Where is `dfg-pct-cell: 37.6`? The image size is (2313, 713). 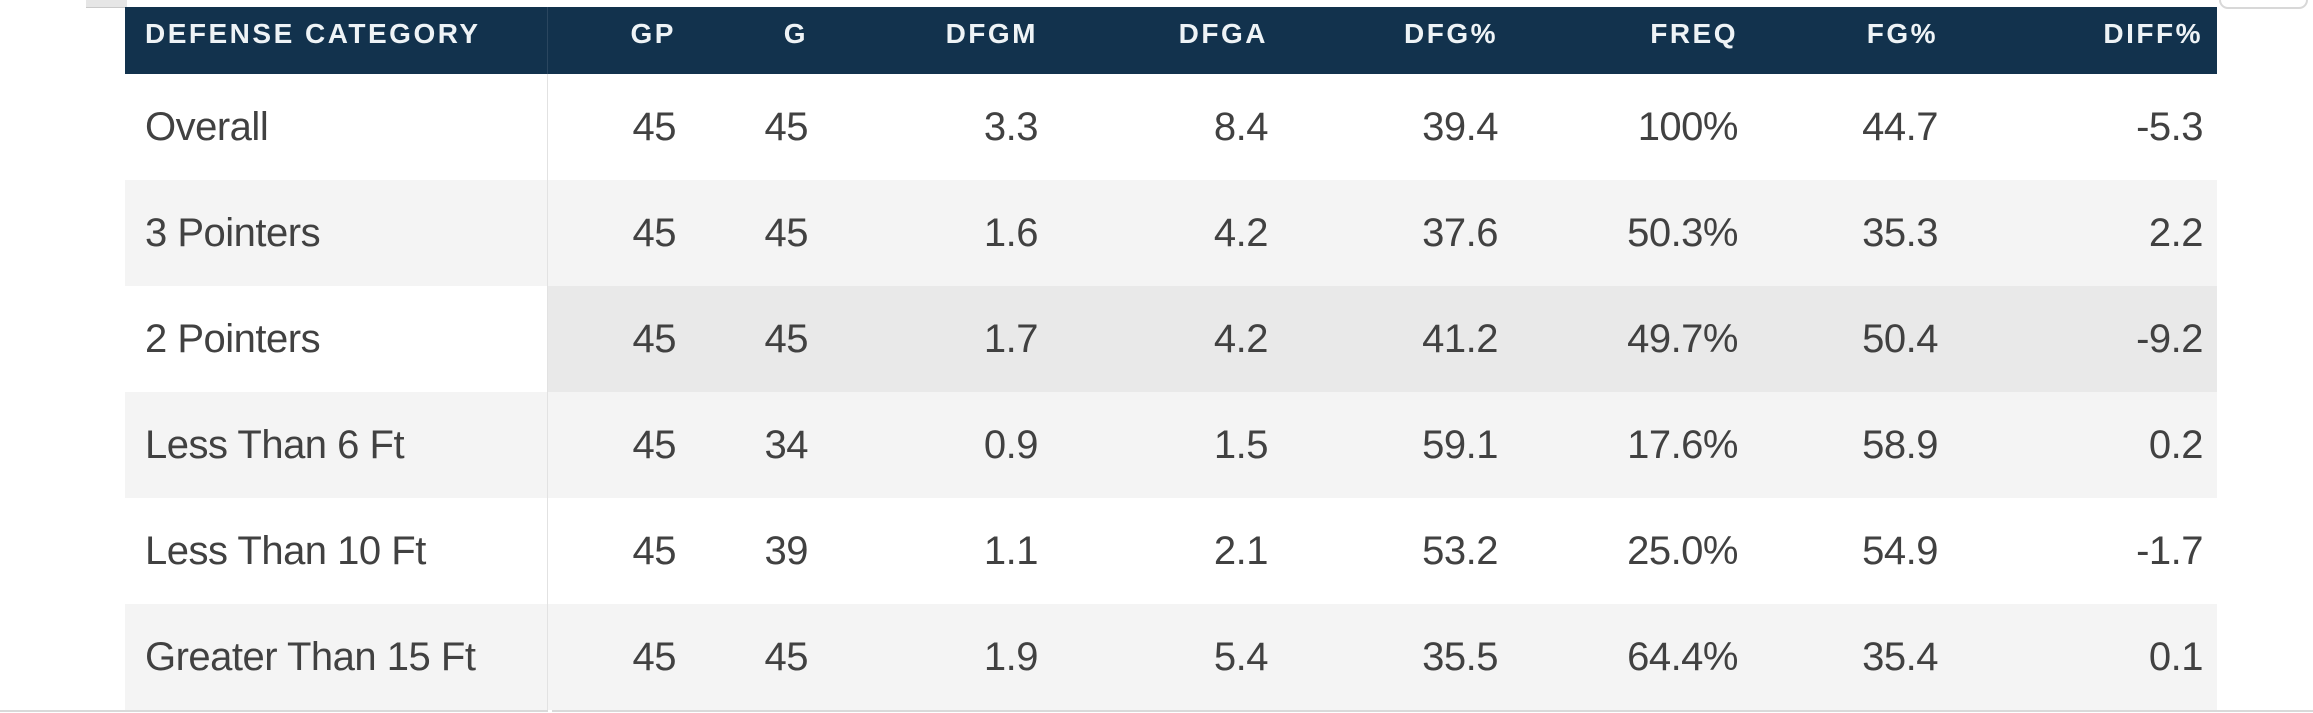 dfg-pct-cell: 37.6 is located at coordinates (1460, 232).